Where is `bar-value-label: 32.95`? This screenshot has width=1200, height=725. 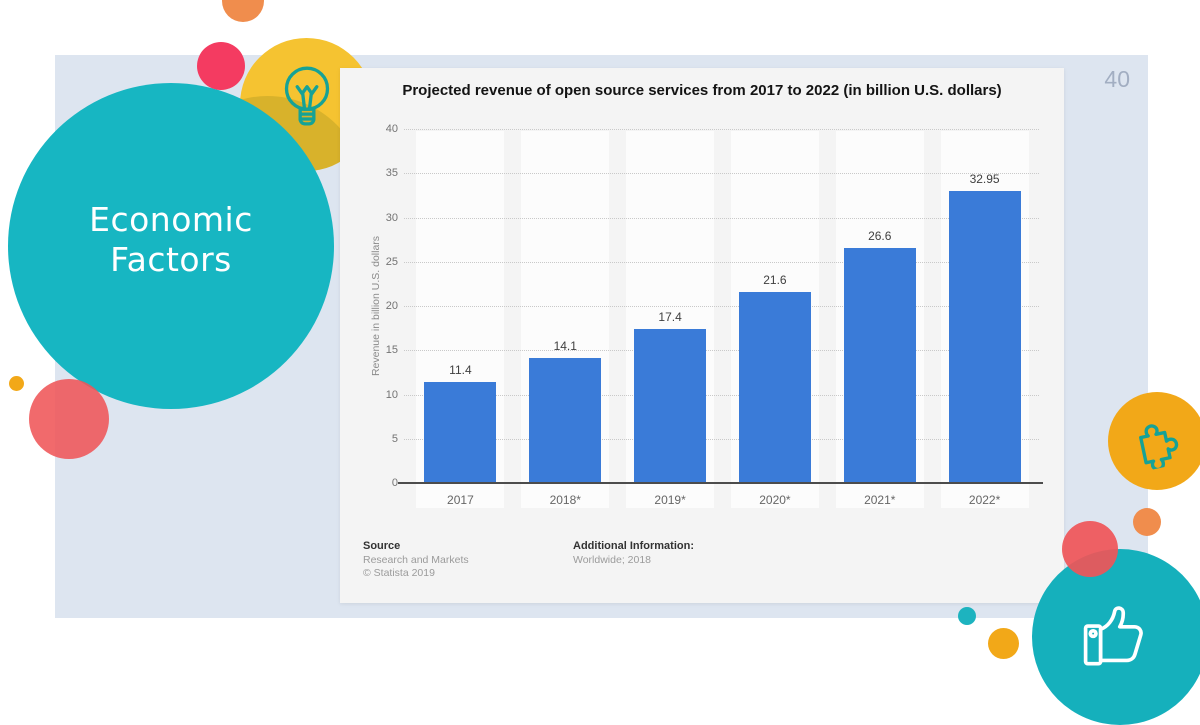
bar-value-label: 32.95 is located at coordinates (984, 179).